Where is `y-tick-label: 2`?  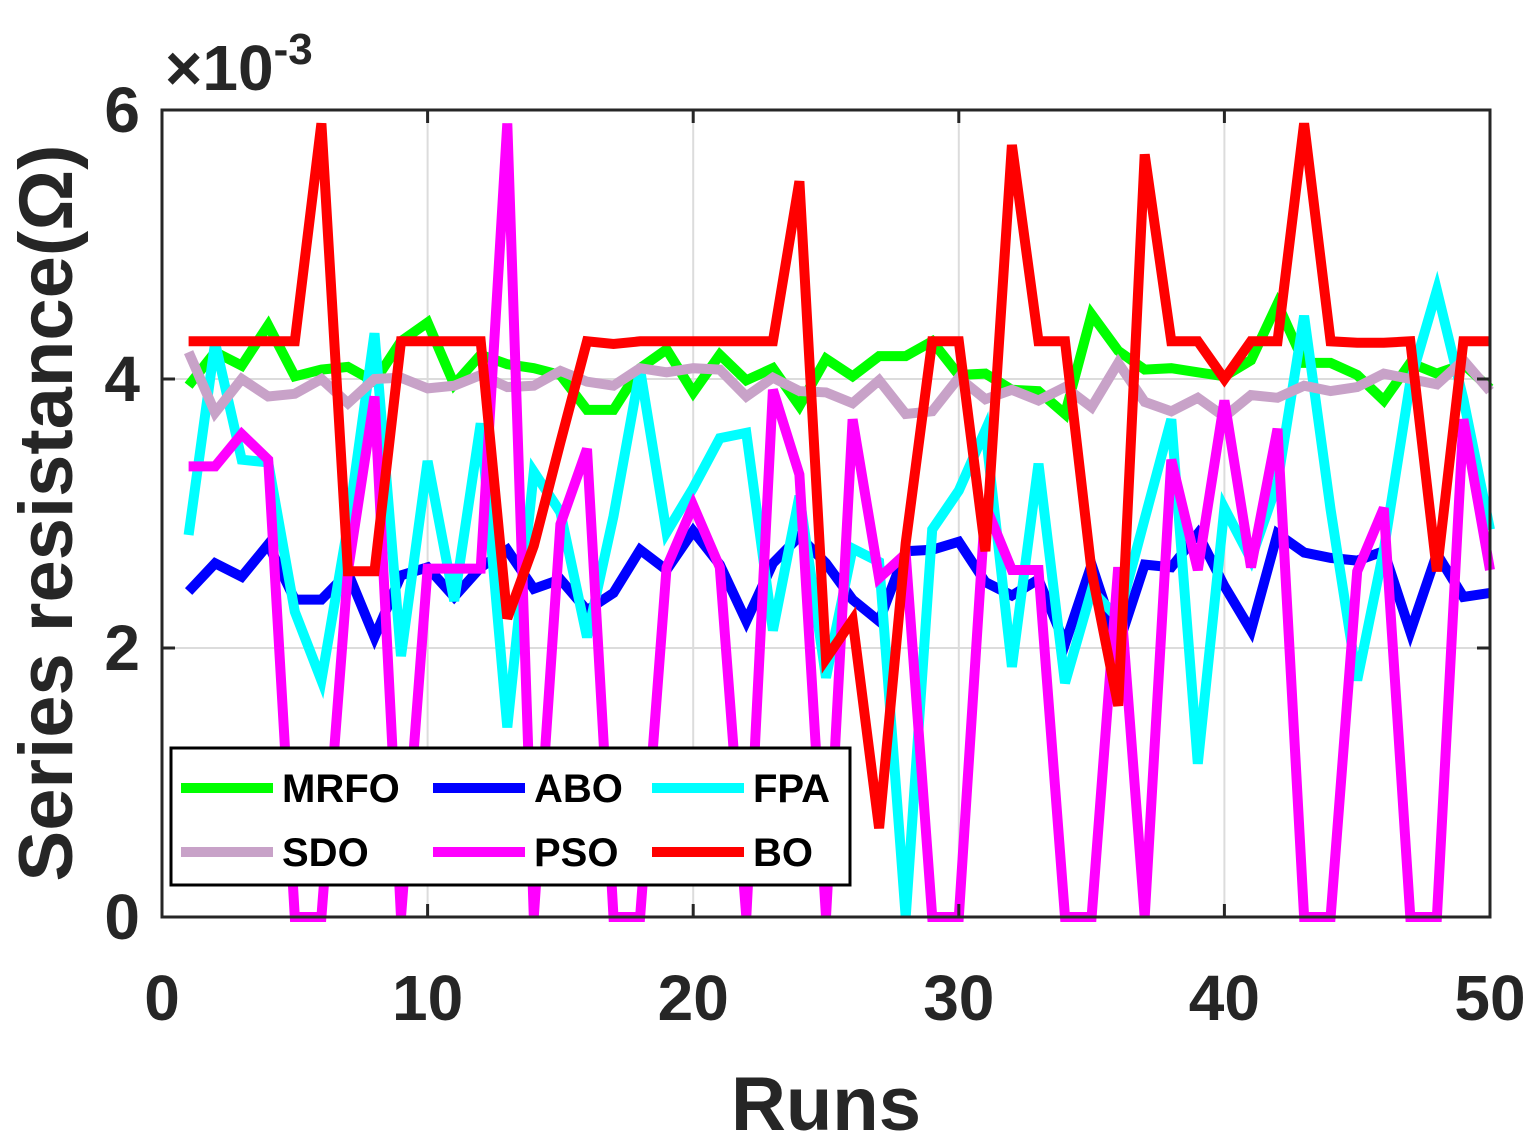 y-tick-label: 2 is located at coordinates (122, 648).